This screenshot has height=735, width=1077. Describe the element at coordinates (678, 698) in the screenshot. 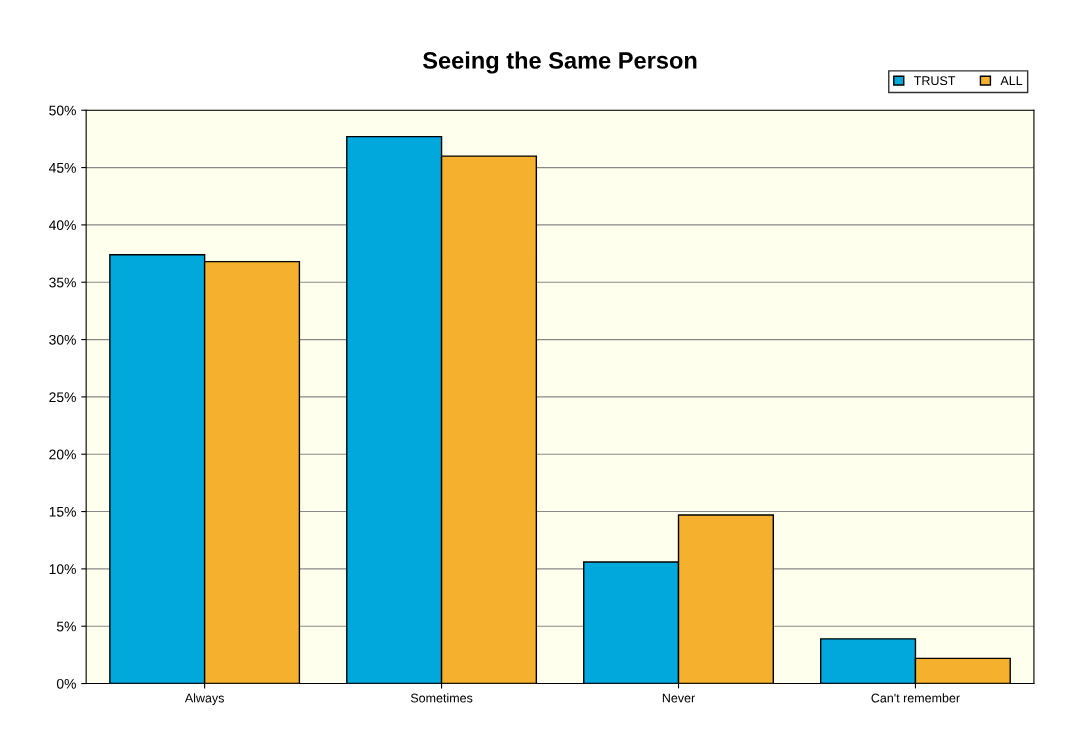

I see `x-tick-label: Never` at that location.